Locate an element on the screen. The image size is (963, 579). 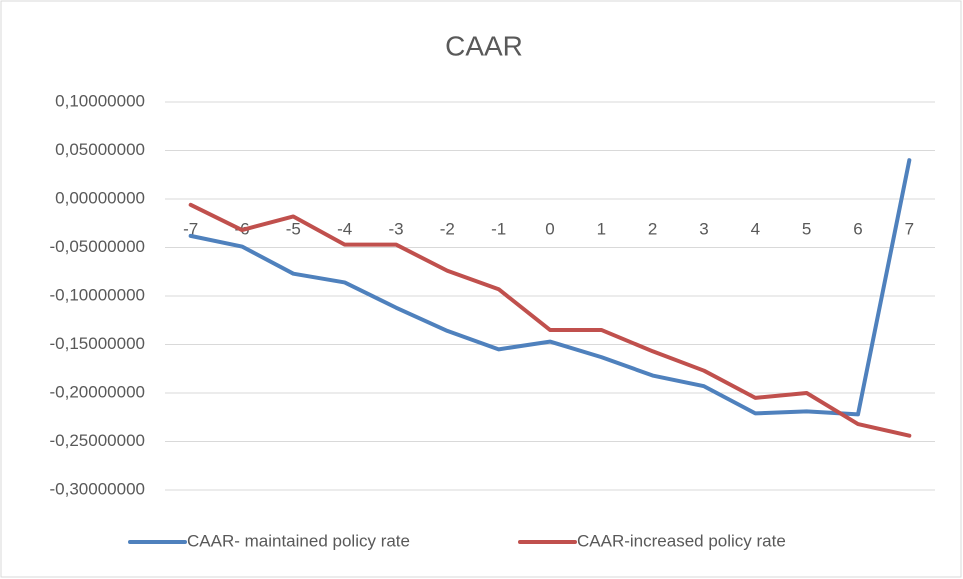
legend-label: CAAR-increased policy rate is located at coordinates (681, 540).